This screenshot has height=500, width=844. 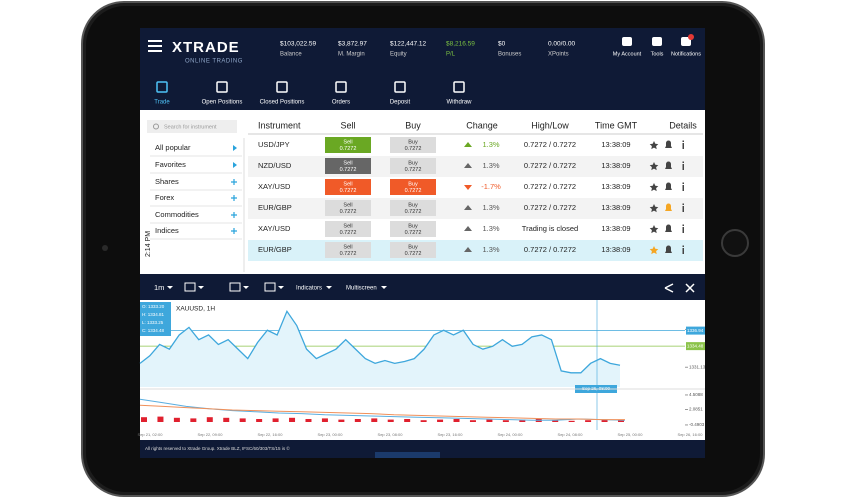 What do you see at coordinates (192, 126) in the screenshot?
I see `search-box` at bounding box center [192, 126].